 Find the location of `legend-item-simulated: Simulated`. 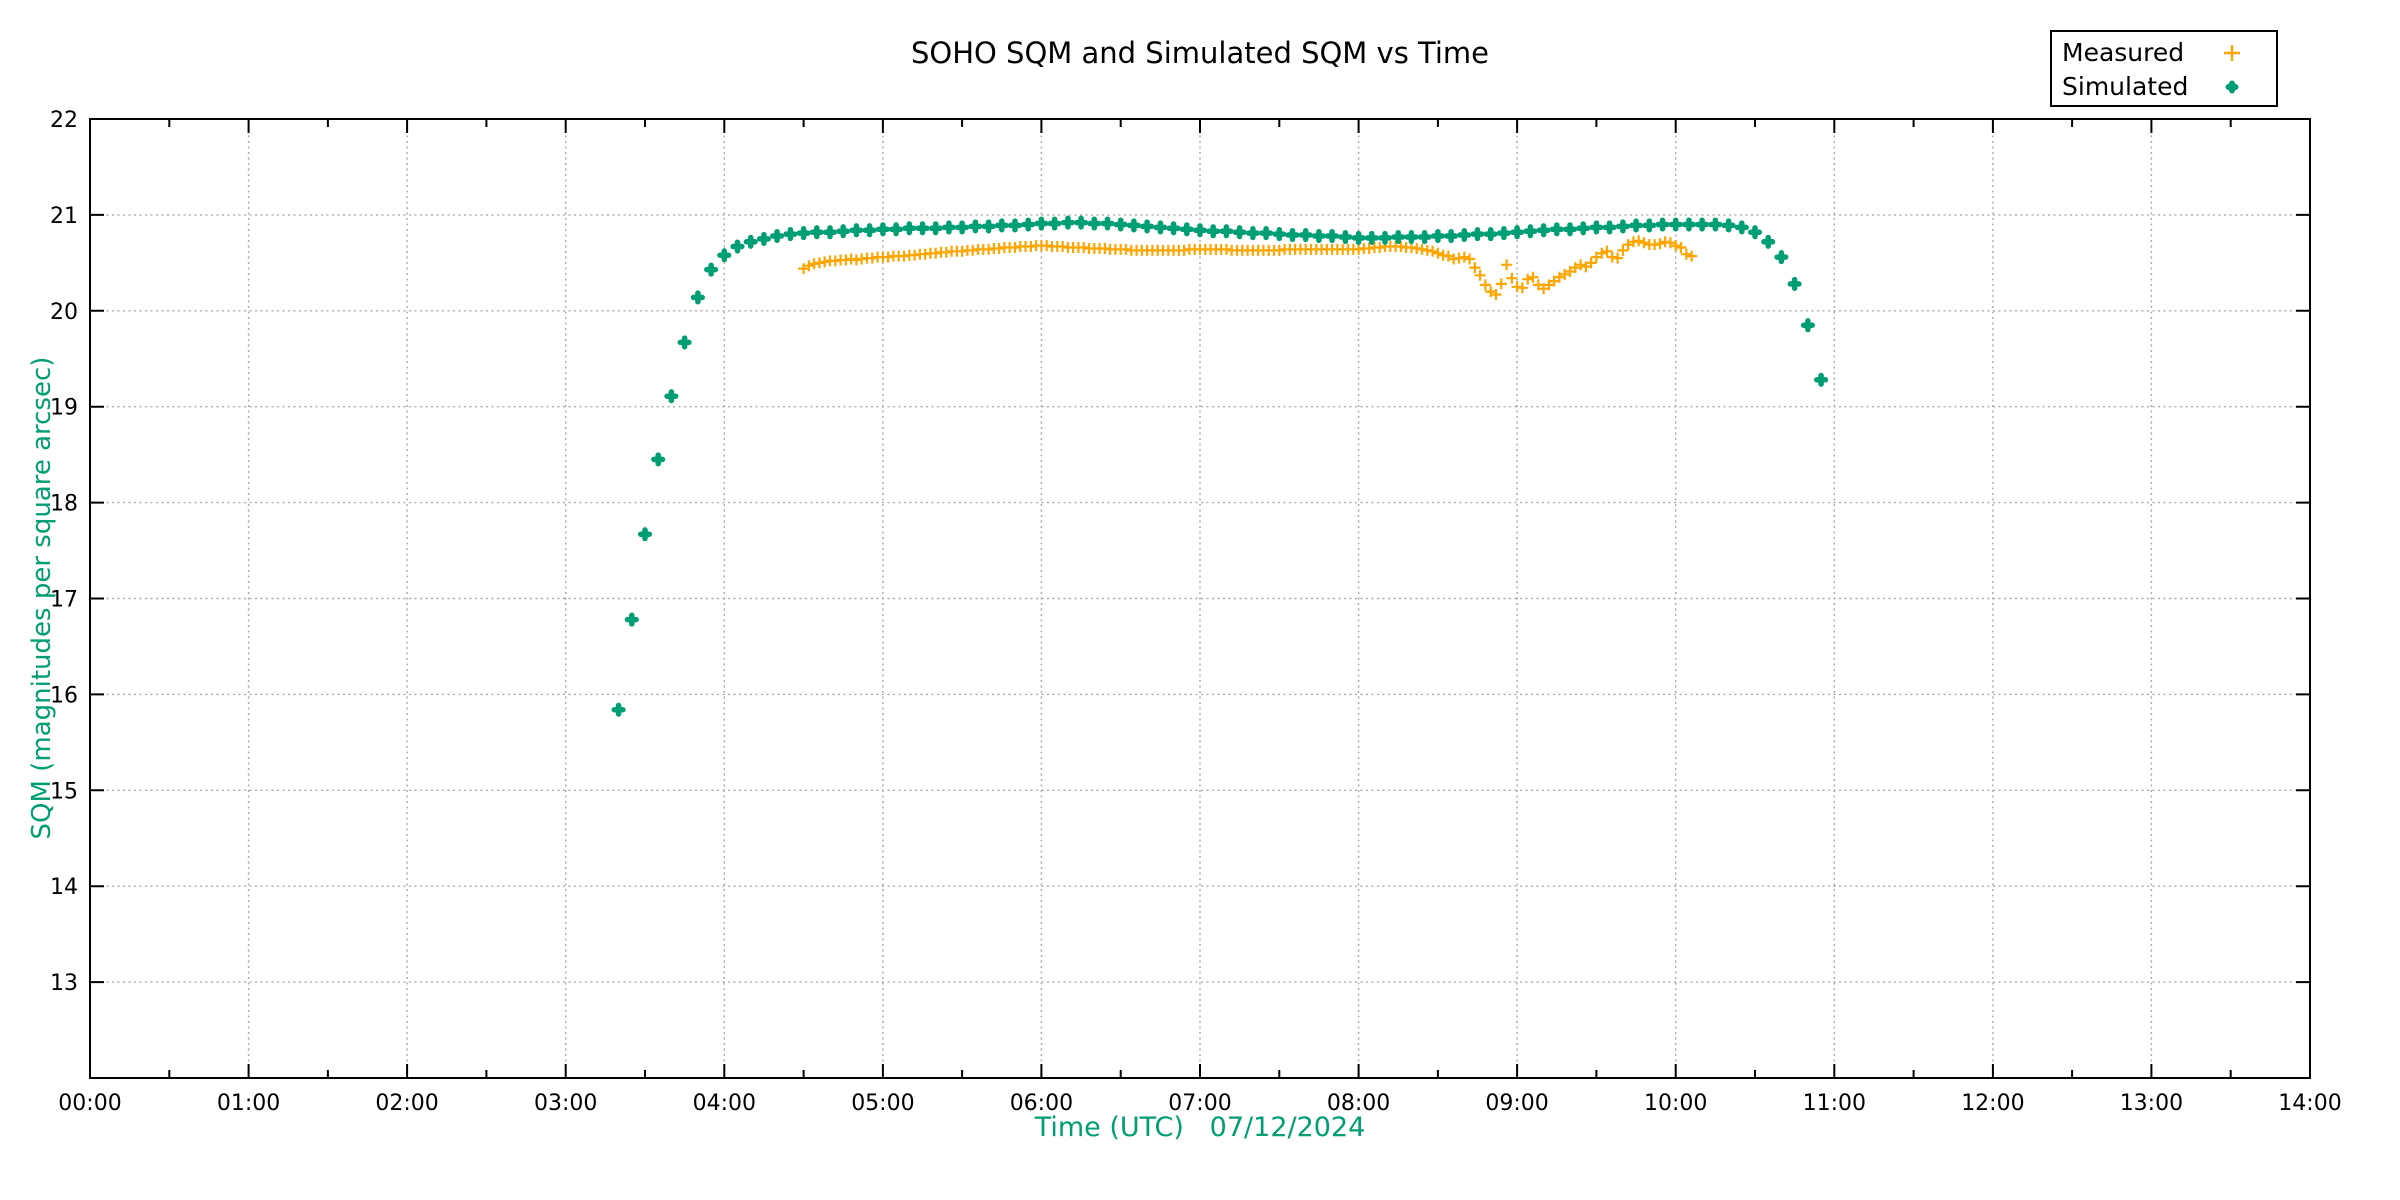

legend-item-simulated: Simulated is located at coordinates (2169, 87).